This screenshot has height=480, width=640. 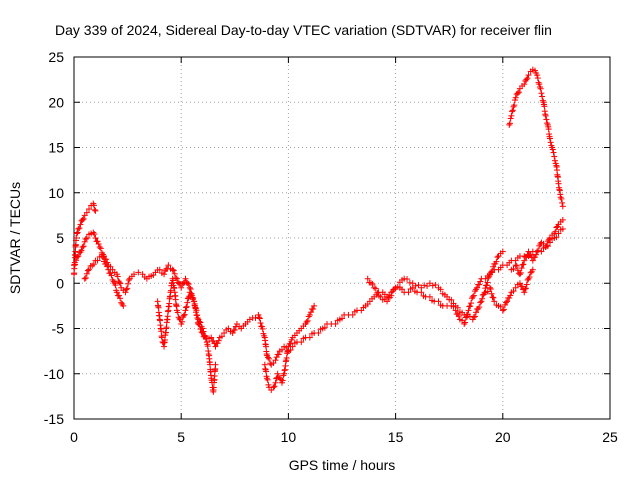 I want to click on x-tick-label: 15, so click(x=396, y=437).